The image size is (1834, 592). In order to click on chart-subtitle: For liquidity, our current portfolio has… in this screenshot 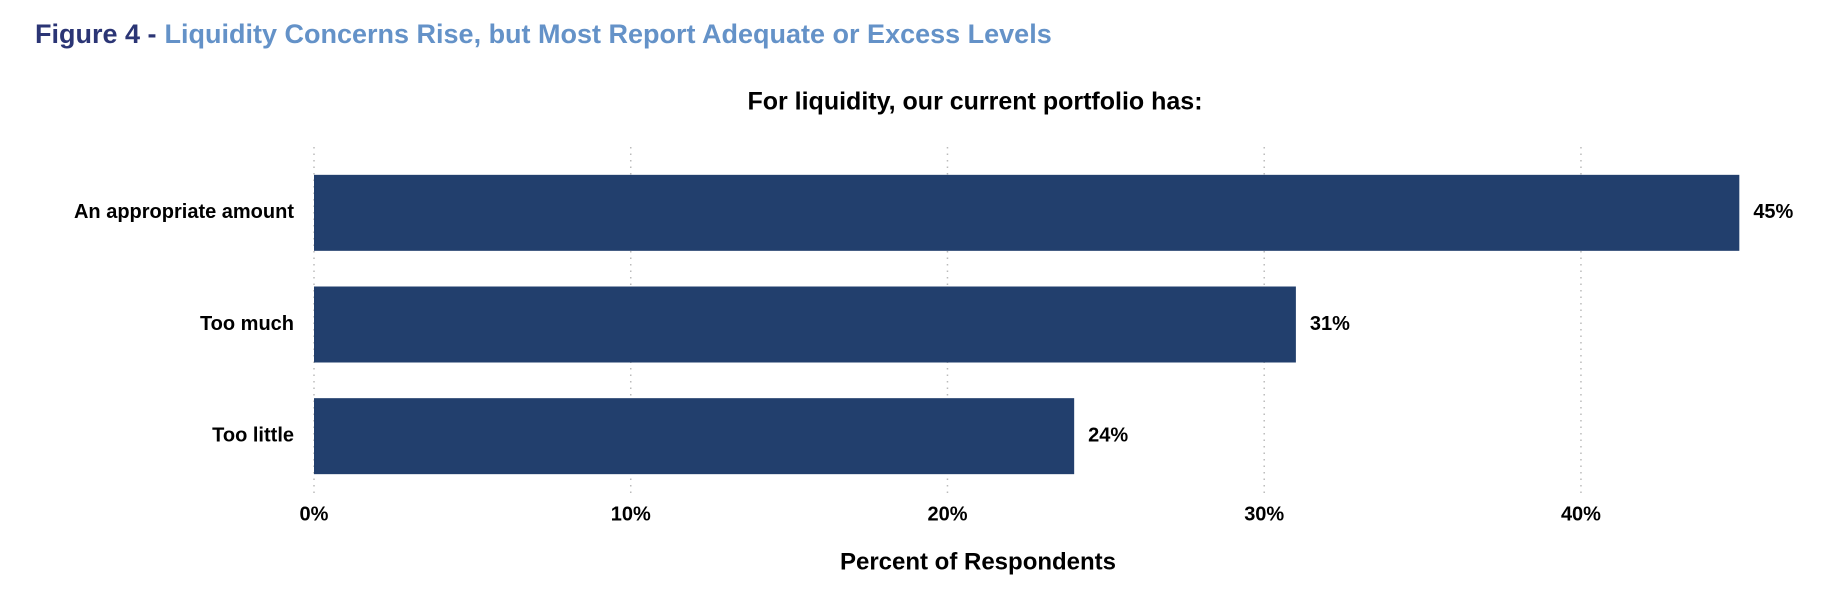, I will do `click(974, 102)`.